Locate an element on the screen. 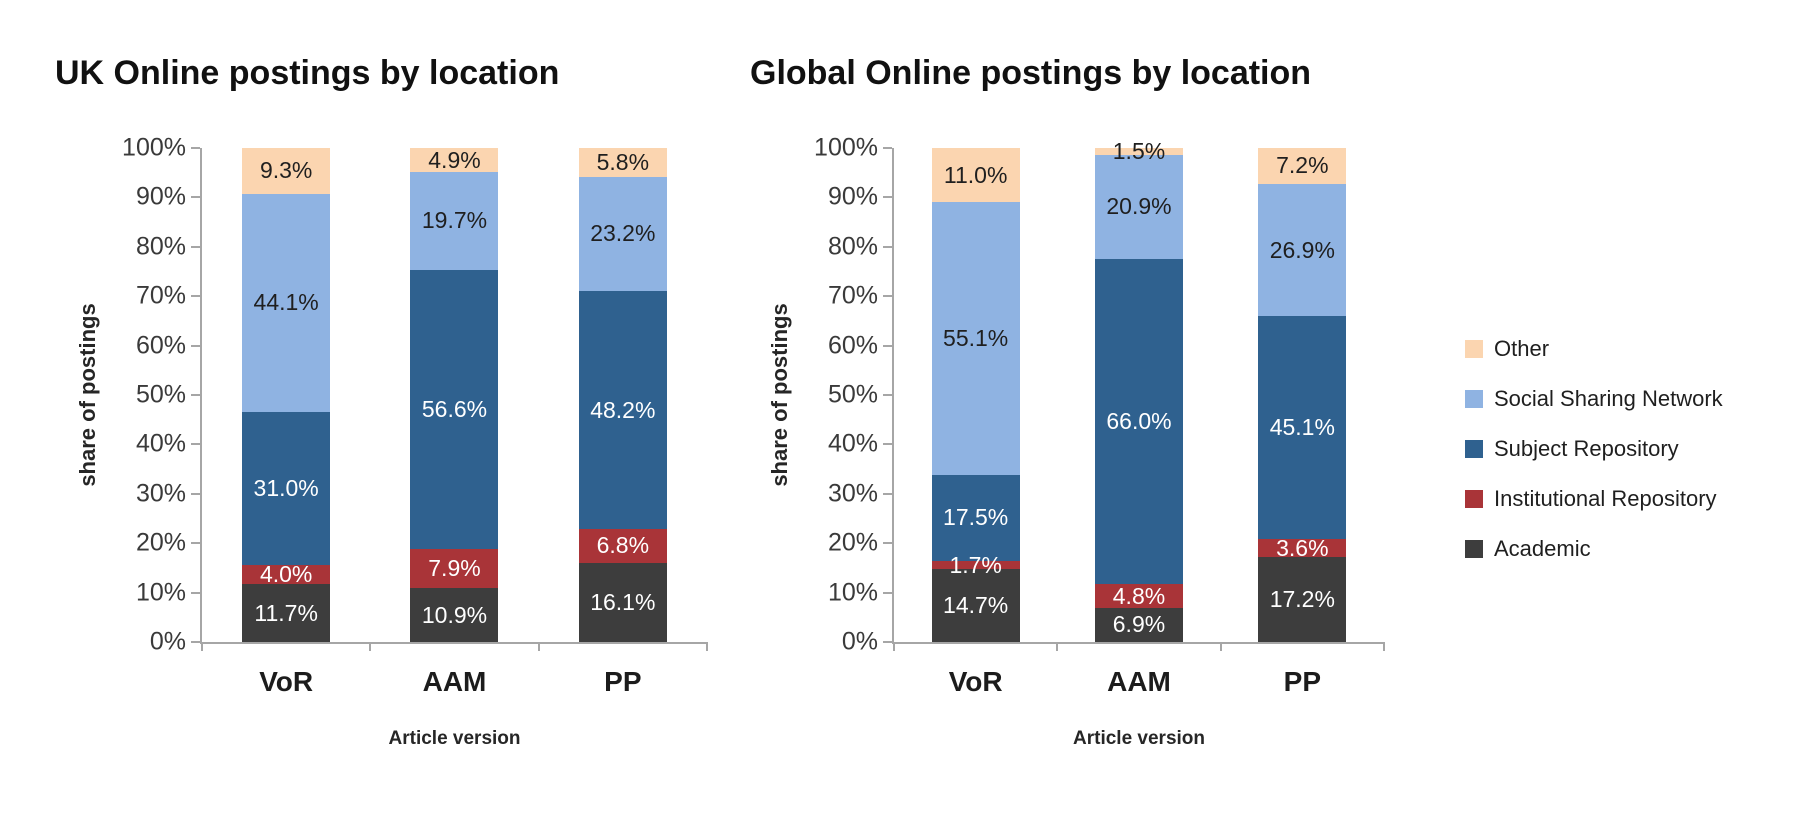 The width and height of the screenshot is (1800, 823). bar-segment: 3.6% is located at coordinates (1302, 548).